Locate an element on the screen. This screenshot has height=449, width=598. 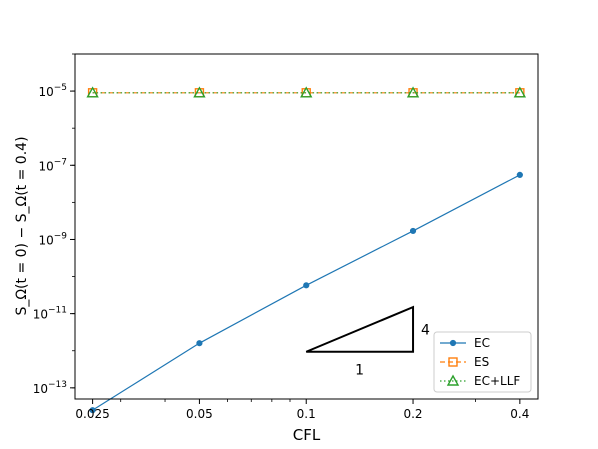
legend: EC ES EC+LLF is located at coordinates (482, 362).